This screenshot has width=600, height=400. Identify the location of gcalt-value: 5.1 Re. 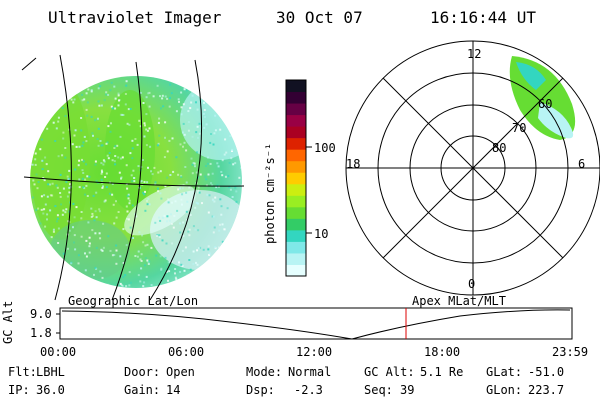
(442, 372).